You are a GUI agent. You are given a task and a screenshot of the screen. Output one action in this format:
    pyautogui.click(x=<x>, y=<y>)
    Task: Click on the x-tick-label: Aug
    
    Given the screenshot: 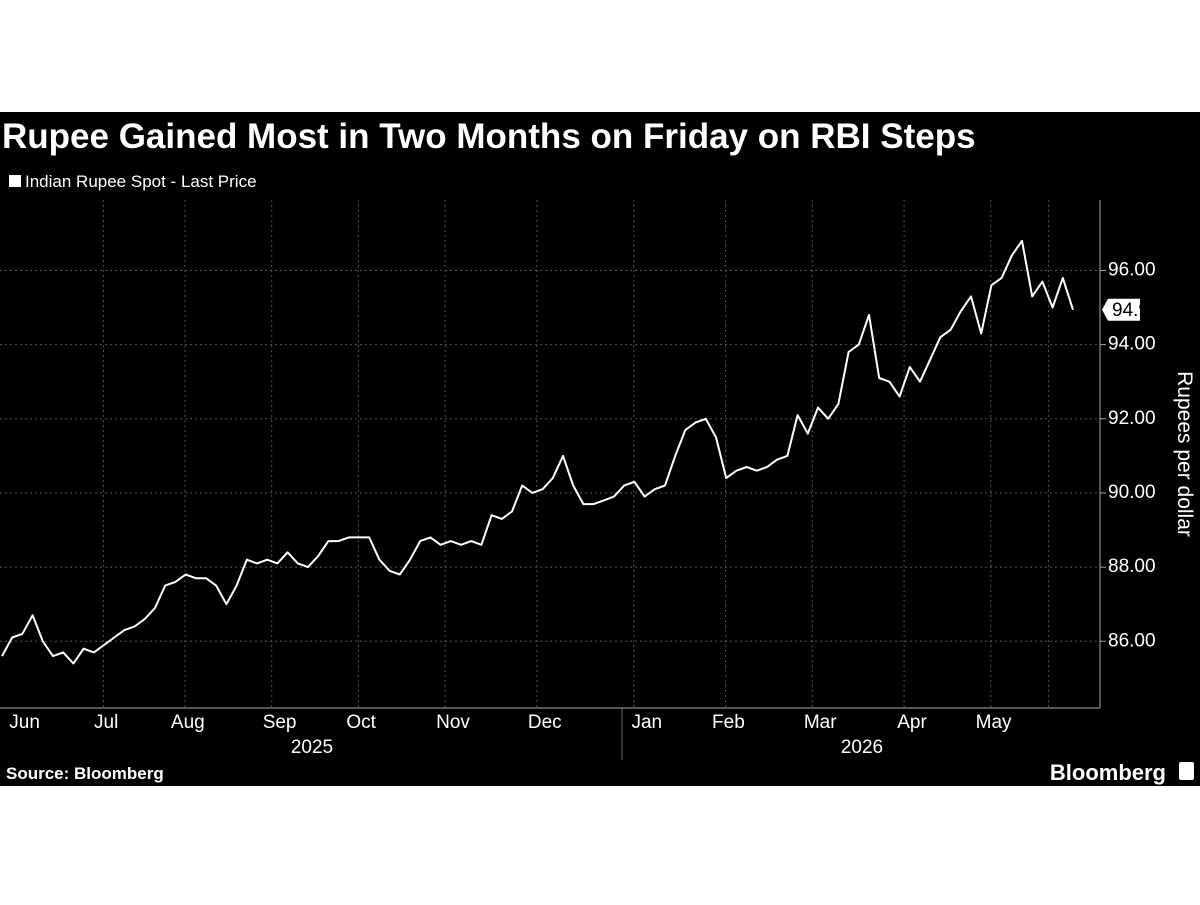 What is the action you would take?
    pyautogui.click(x=188, y=722)
    